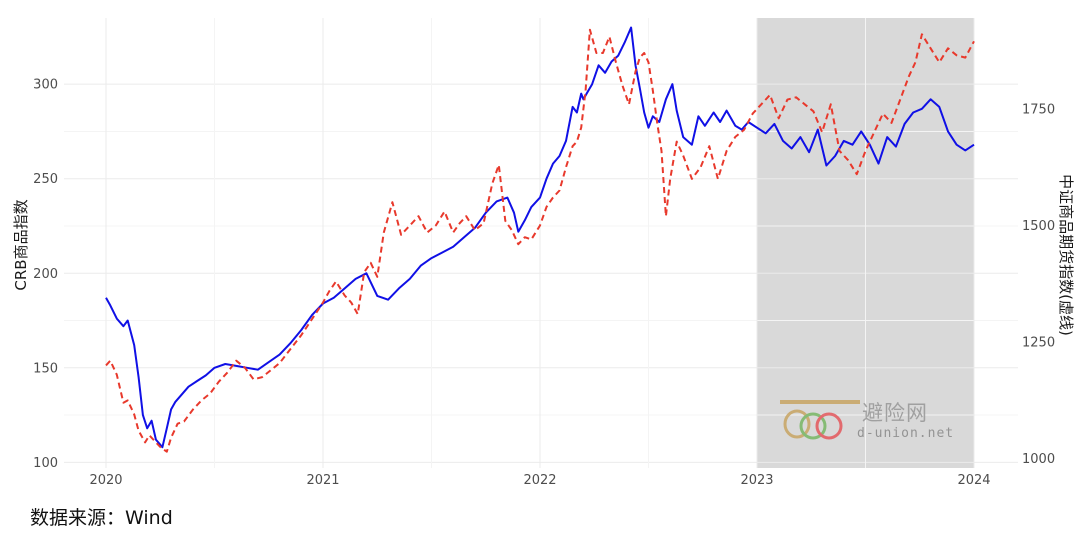  I want to click on y-left-tick-labels: 100 150 200 250 300, so click(45, 274).